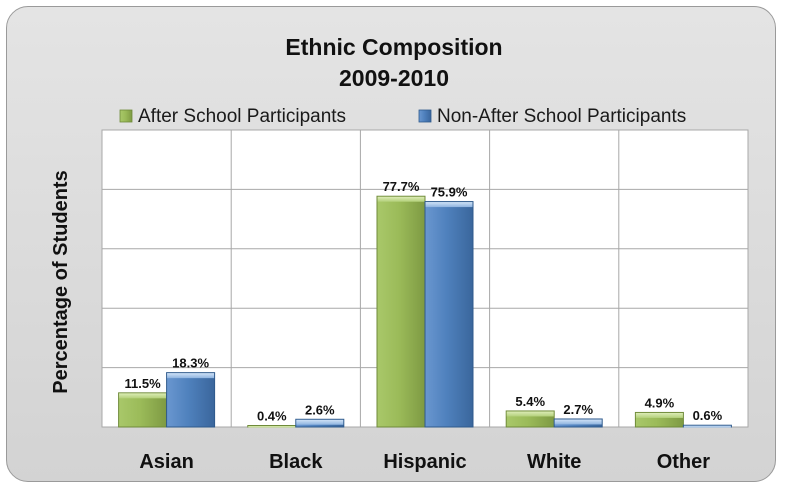 The height and width of the screenshot is (489, 785). I want to click on data-label-after-school-hispanic: 77.7%, so click(401, 186).